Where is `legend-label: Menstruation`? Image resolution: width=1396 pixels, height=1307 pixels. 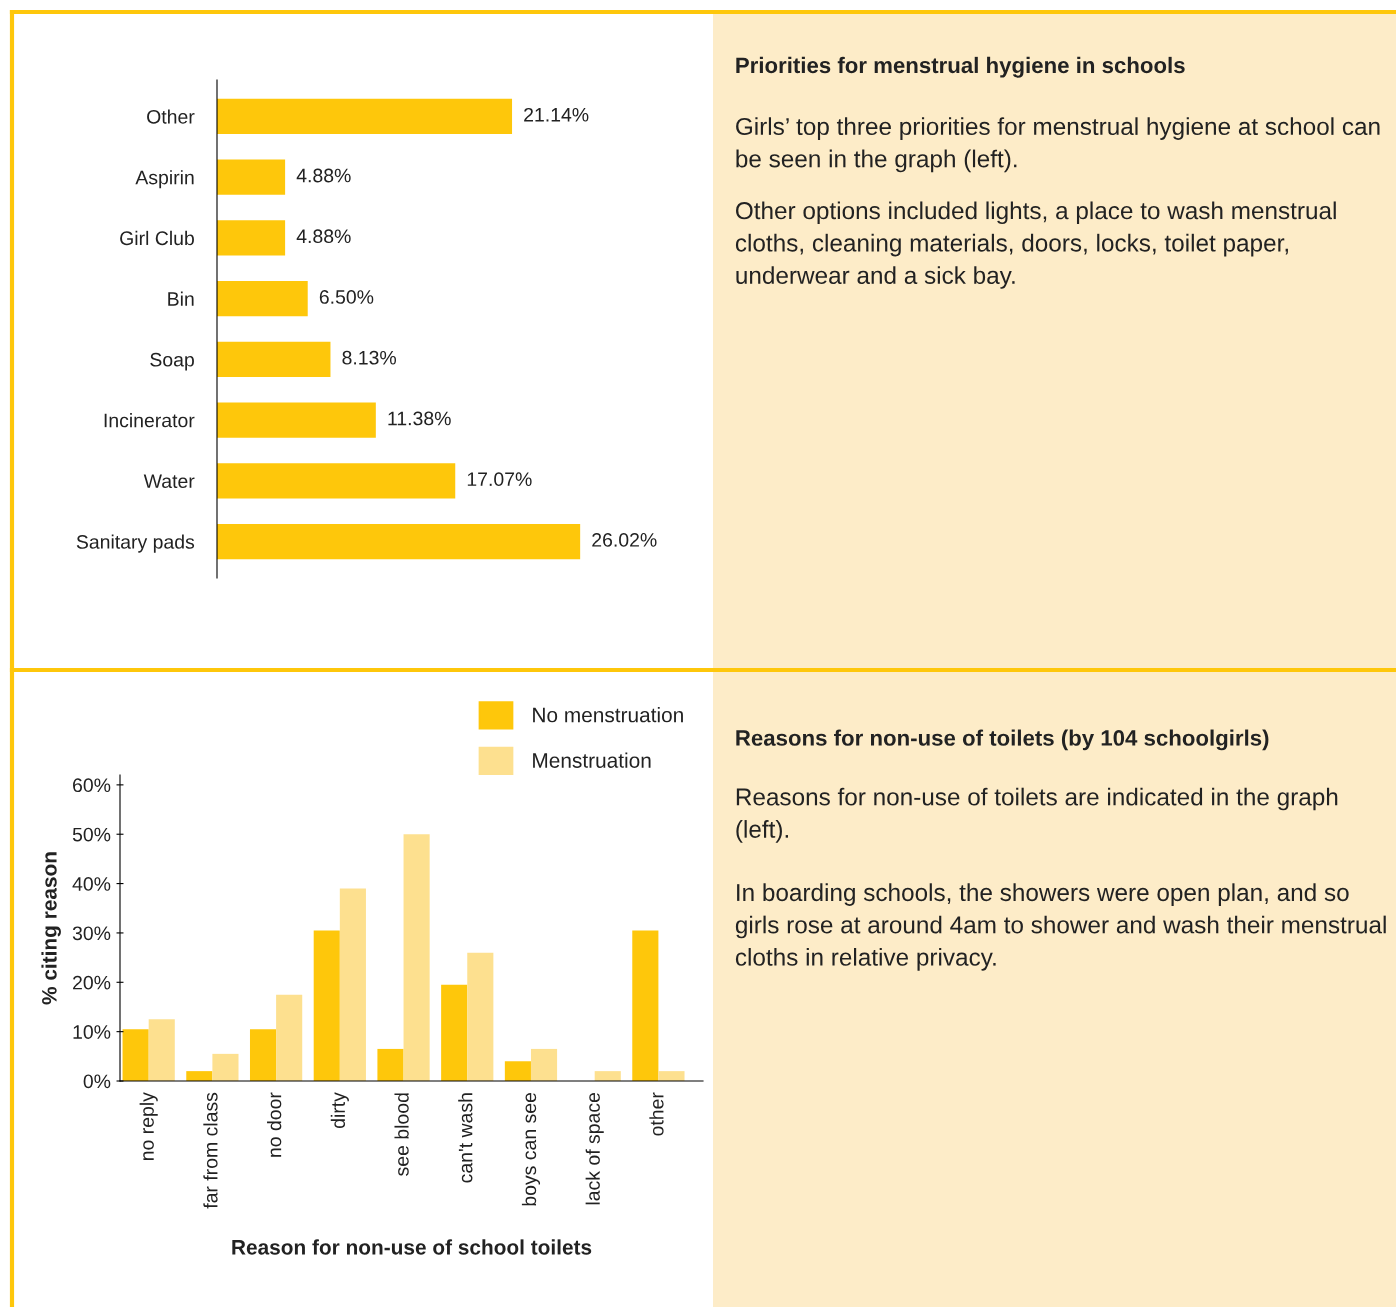
legend-label: Menstruation is located at coordinates (592, 760).